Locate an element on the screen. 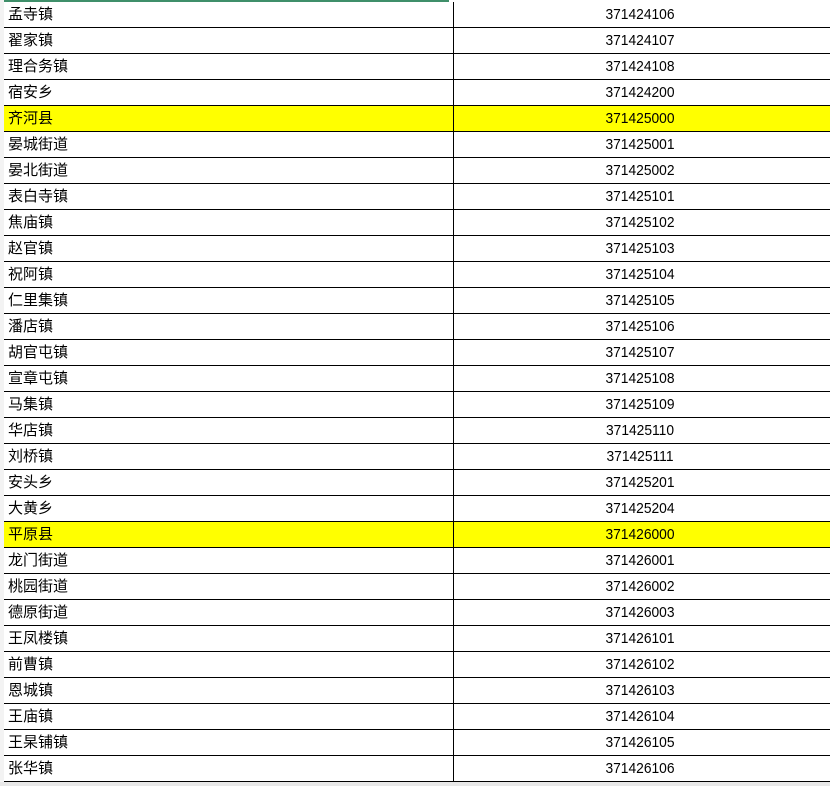 This screenshot has height=786, width=830. table-row: 胡官屯镇 371425107 is located at coordinates (417, 353).